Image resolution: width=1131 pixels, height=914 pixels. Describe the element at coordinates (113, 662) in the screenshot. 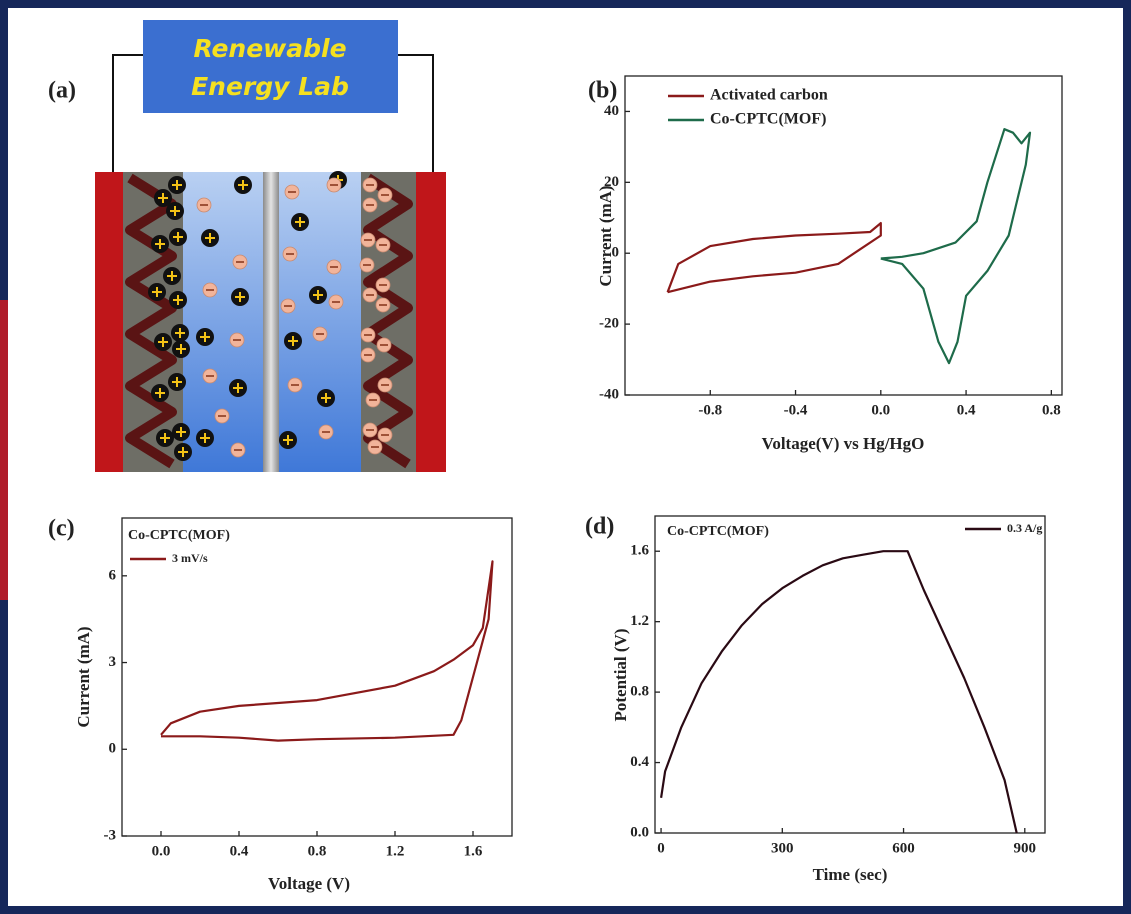

I see `y-tick-label: 3` at that location.